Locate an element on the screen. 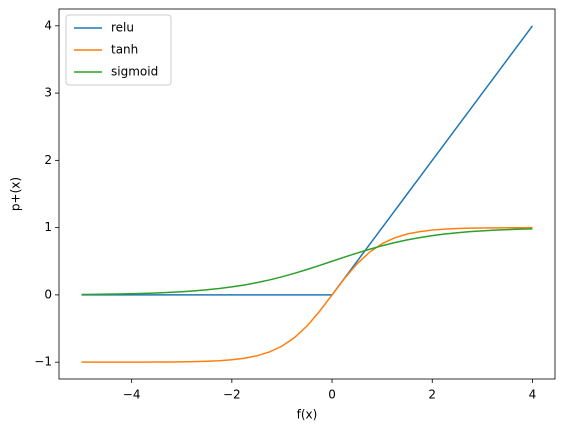  legend-label: relu is located at coordinates (122, 28).